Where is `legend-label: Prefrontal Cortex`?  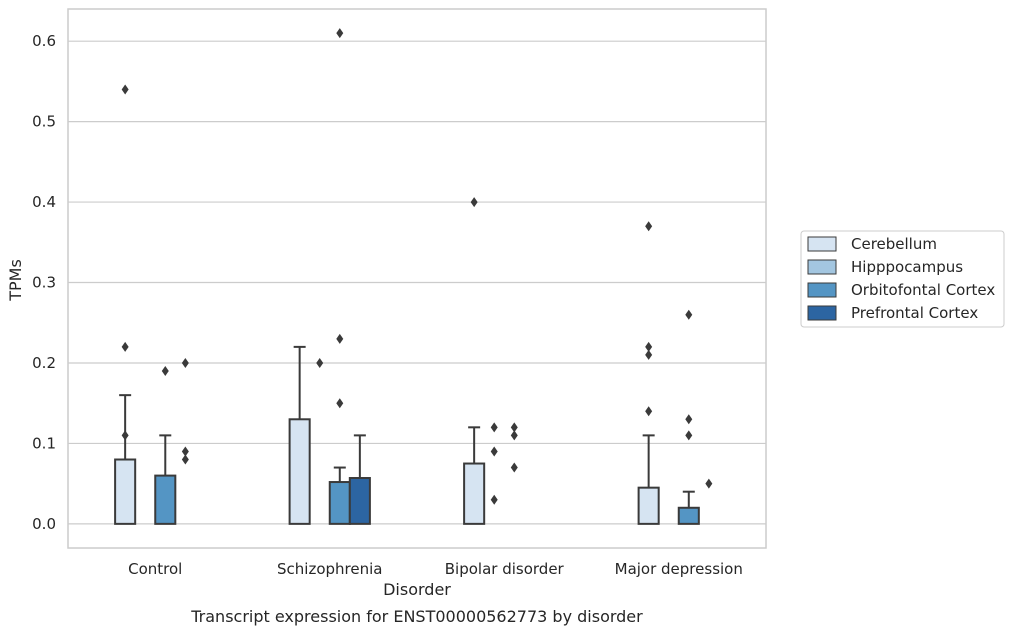 legend-label: Prefrontal Cortex is located at coordinates (914, 313).